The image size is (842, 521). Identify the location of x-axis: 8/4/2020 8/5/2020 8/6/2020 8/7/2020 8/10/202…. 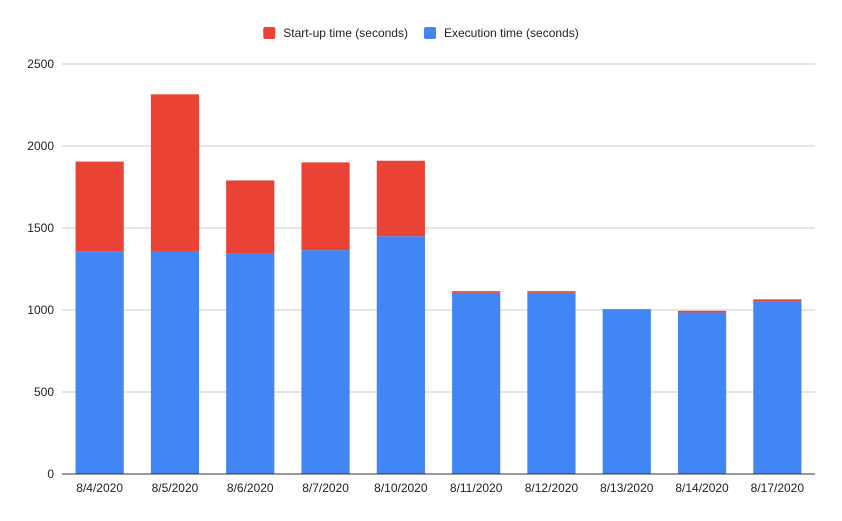
(440, 488).